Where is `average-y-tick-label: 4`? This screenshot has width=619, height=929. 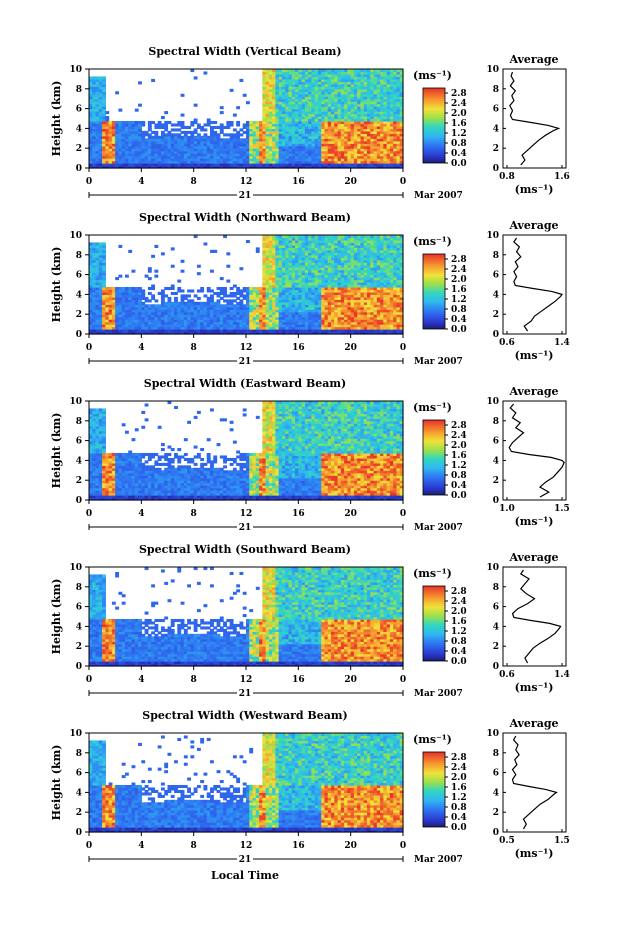 average-y-tick-label: 4 is located at coordinates (496, 129).